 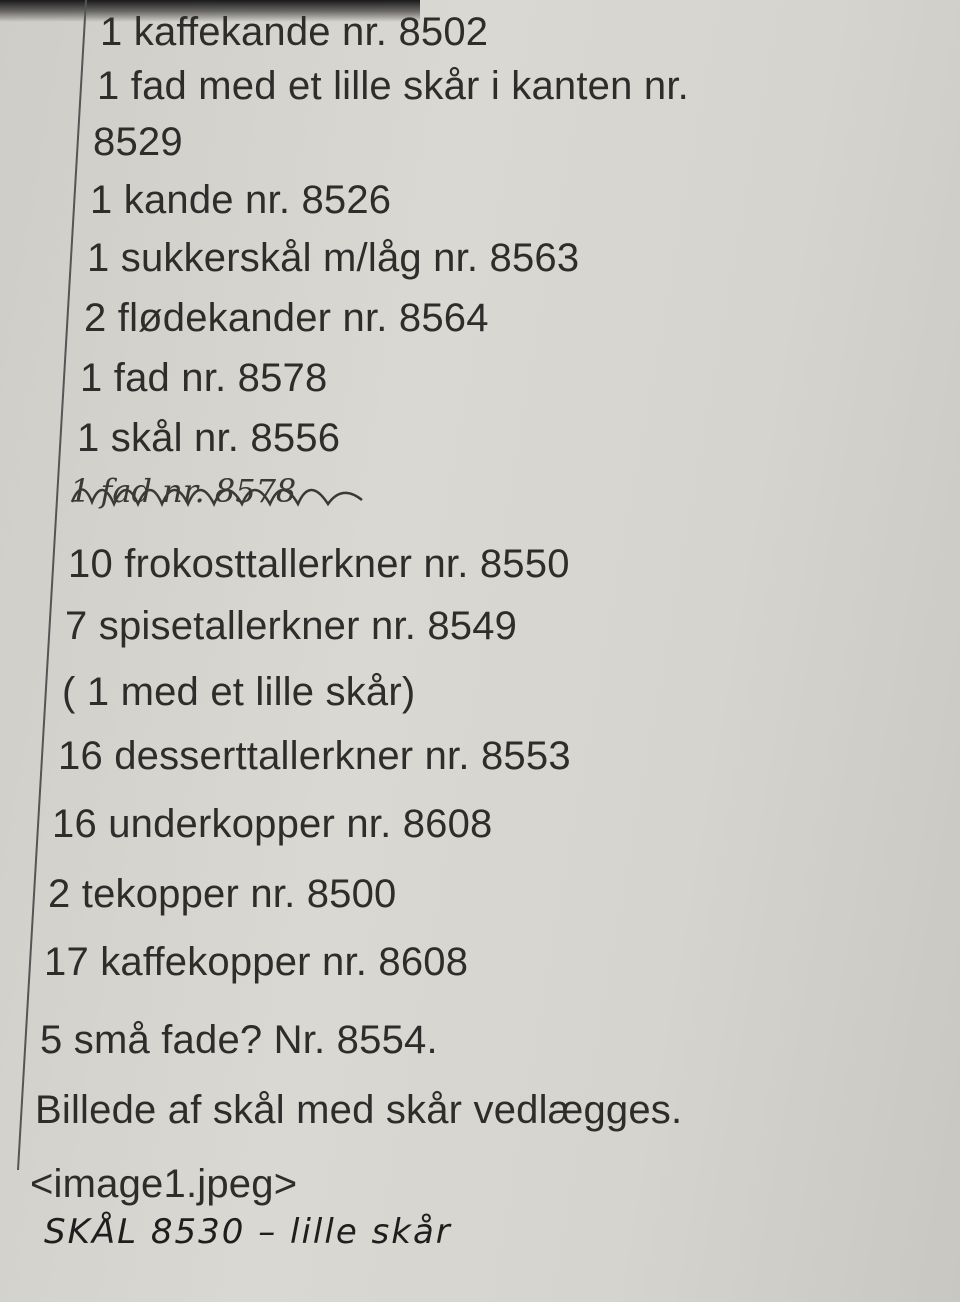 What do you see at coordinates (291, 626) in the screenshot?
I see `text-line: 7 spisetallerkner nr. 8549` at bounding box center [291, 626].